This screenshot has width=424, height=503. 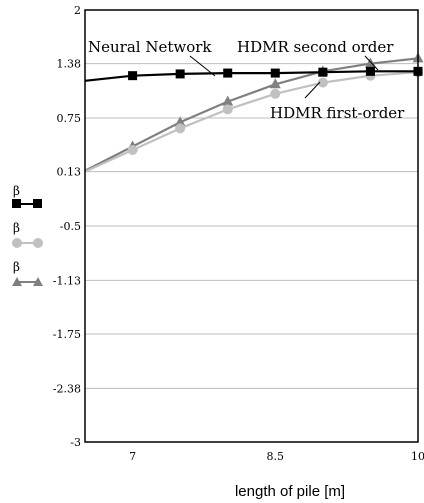 I want to click on annotation-neural-network: Neural Network, so click(x=150, y=47).